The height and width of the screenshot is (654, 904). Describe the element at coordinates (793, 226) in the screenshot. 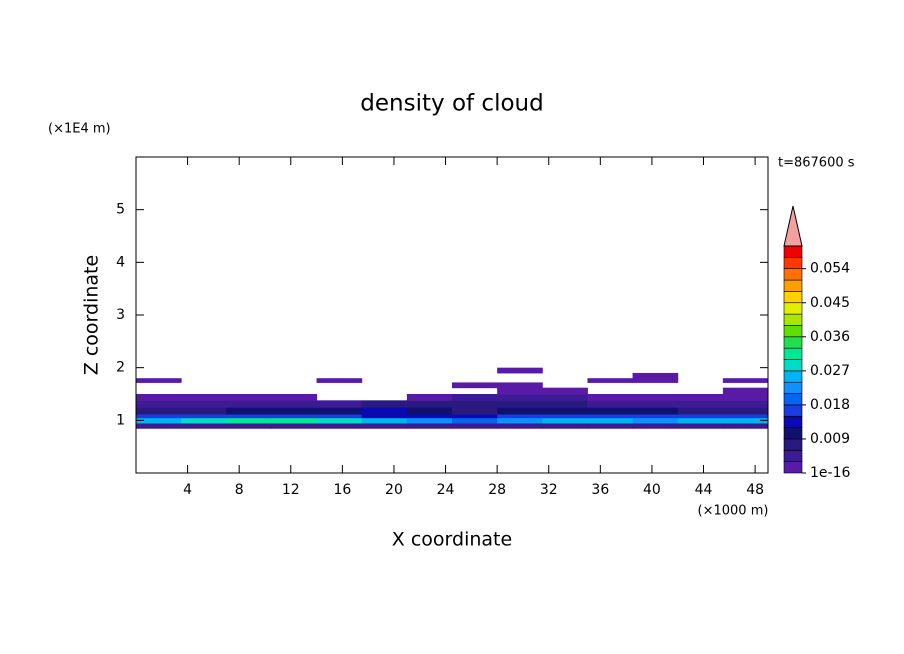

I see `colorbar-extension` at that location.